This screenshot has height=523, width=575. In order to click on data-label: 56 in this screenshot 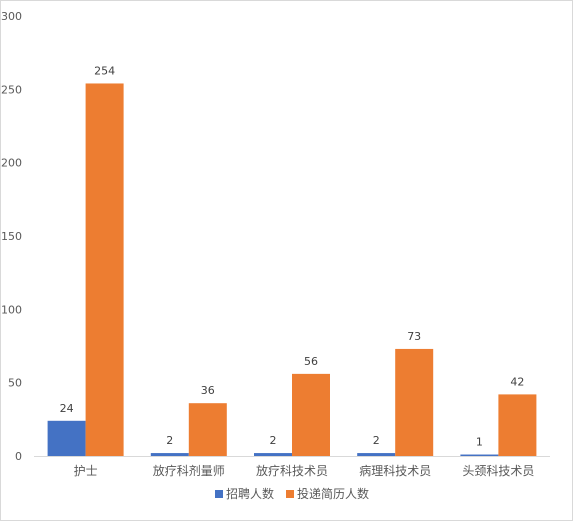, I will do `click(311, 361)`.